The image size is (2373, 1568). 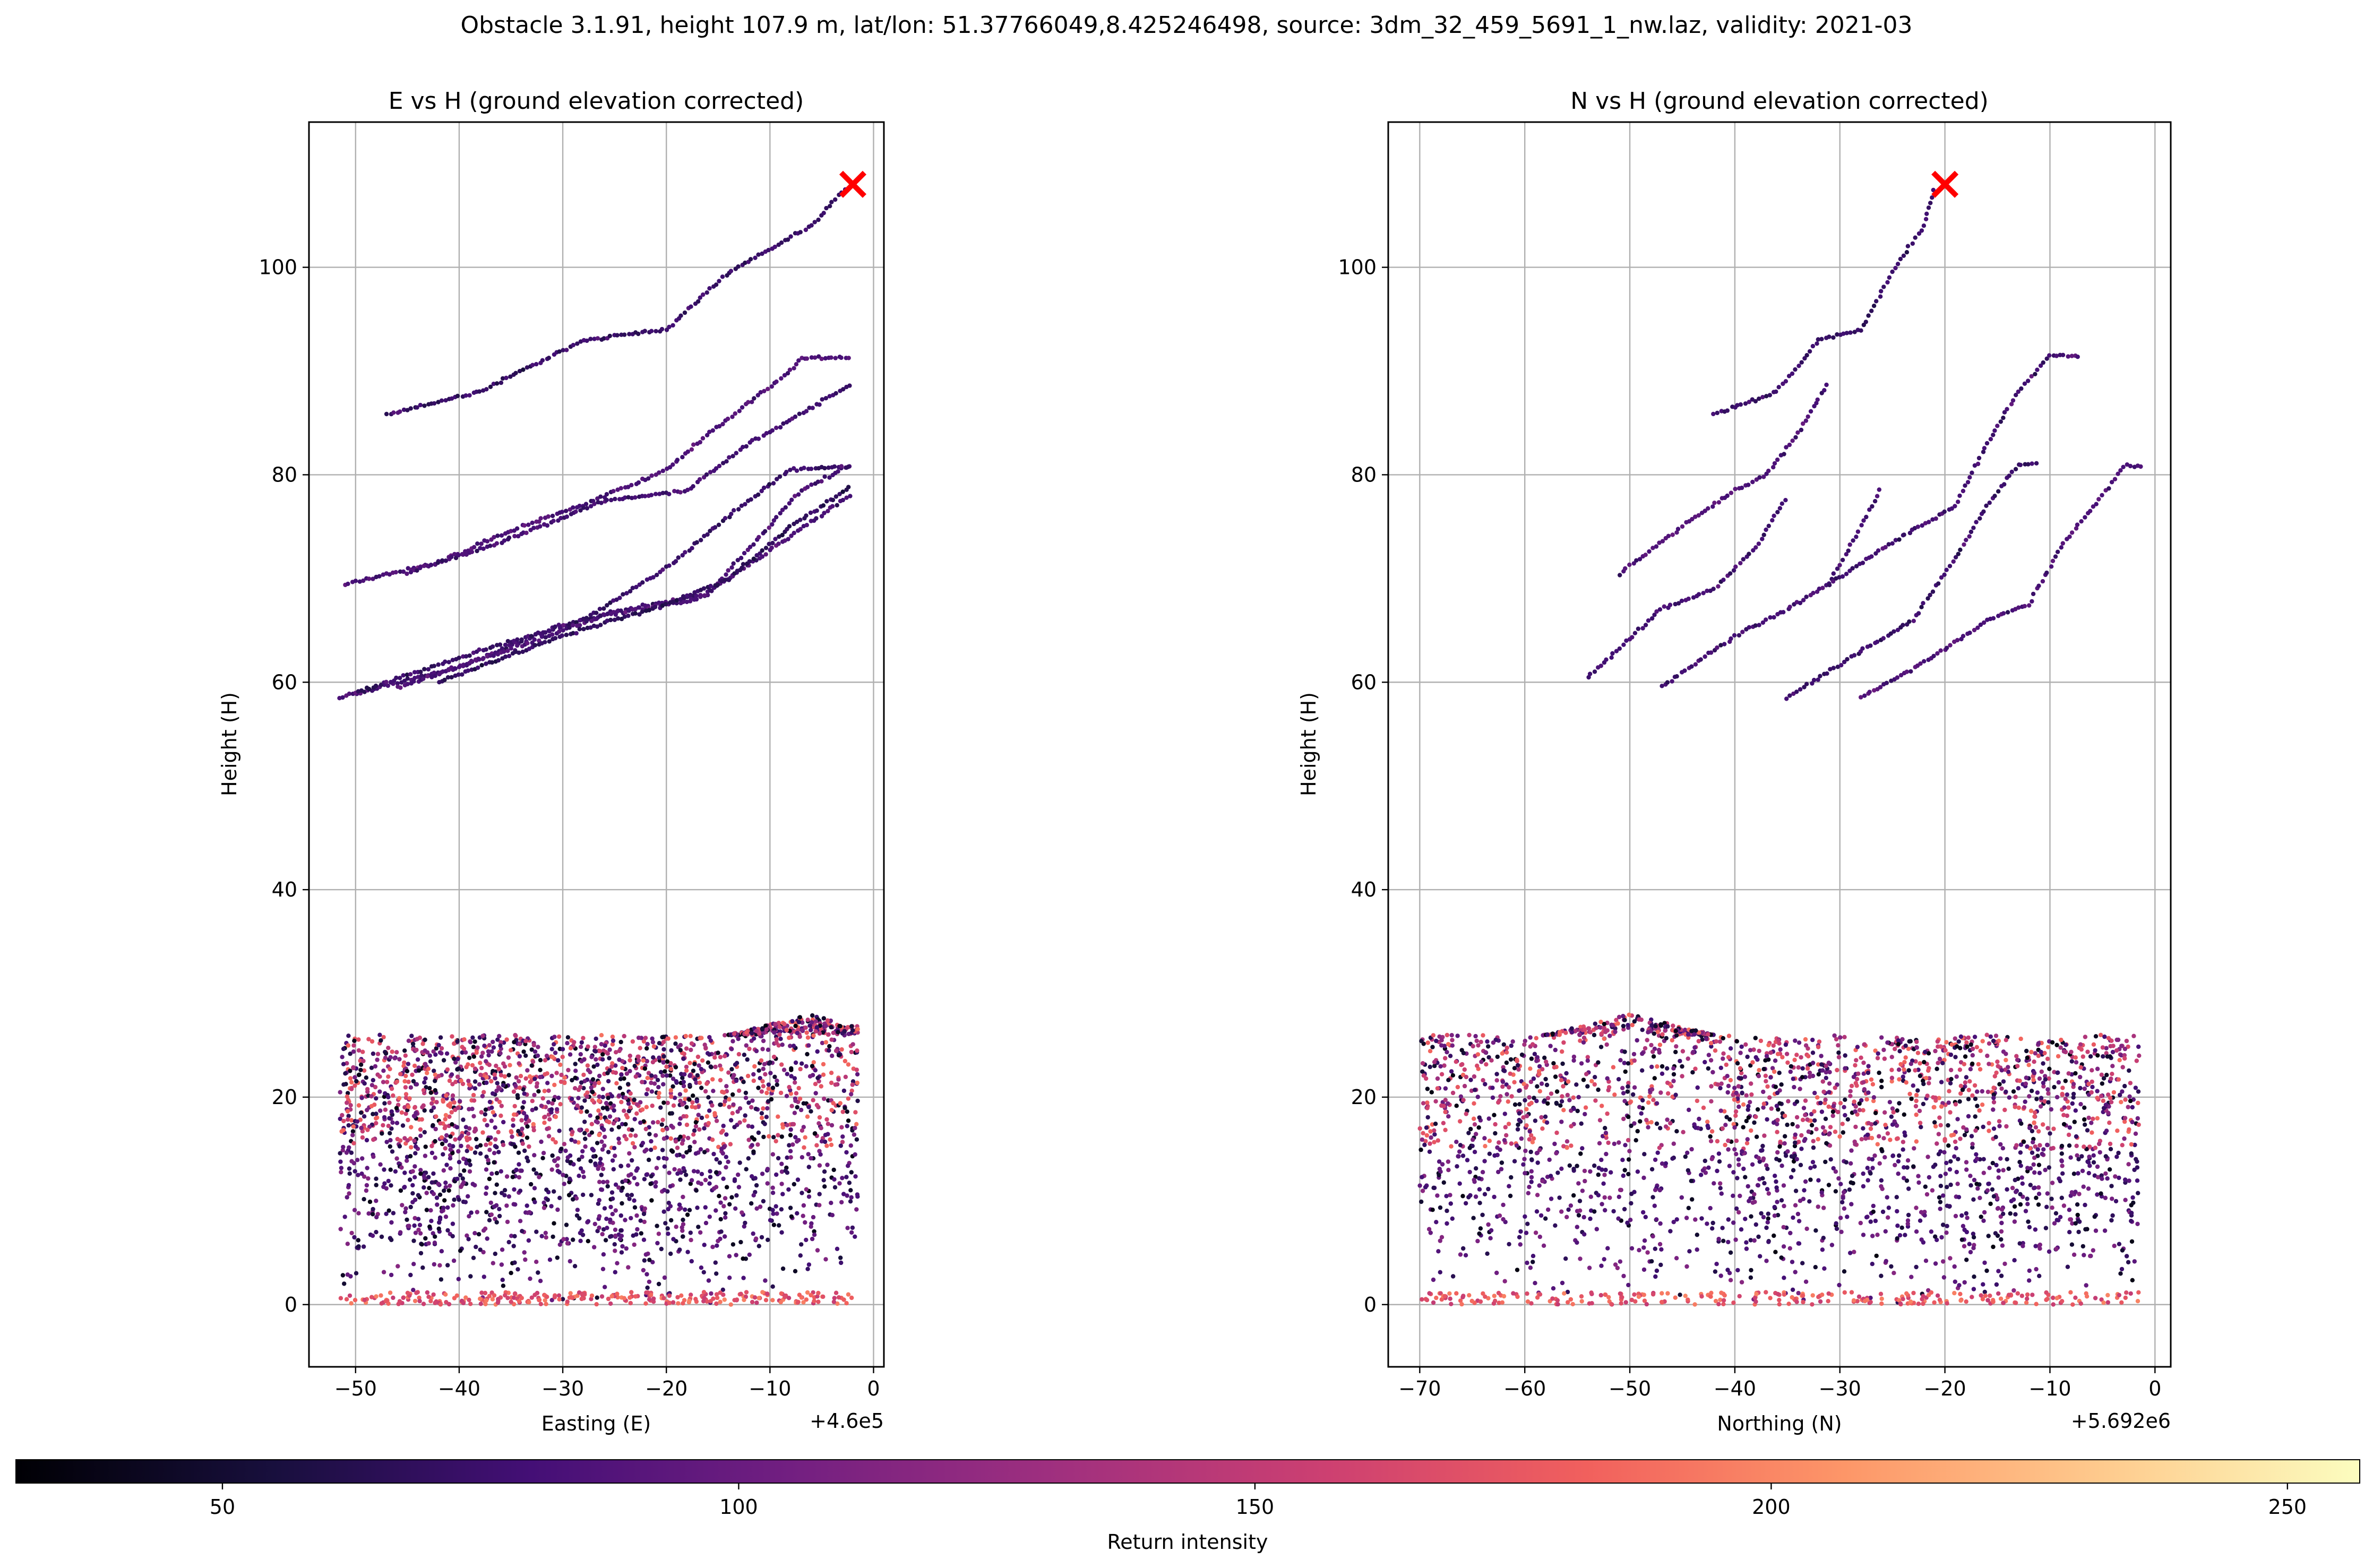 What do you see at coordinates (278, 267) in the screenshot?
I see `y-tick-label: 100` at bounding box center [278, 267].